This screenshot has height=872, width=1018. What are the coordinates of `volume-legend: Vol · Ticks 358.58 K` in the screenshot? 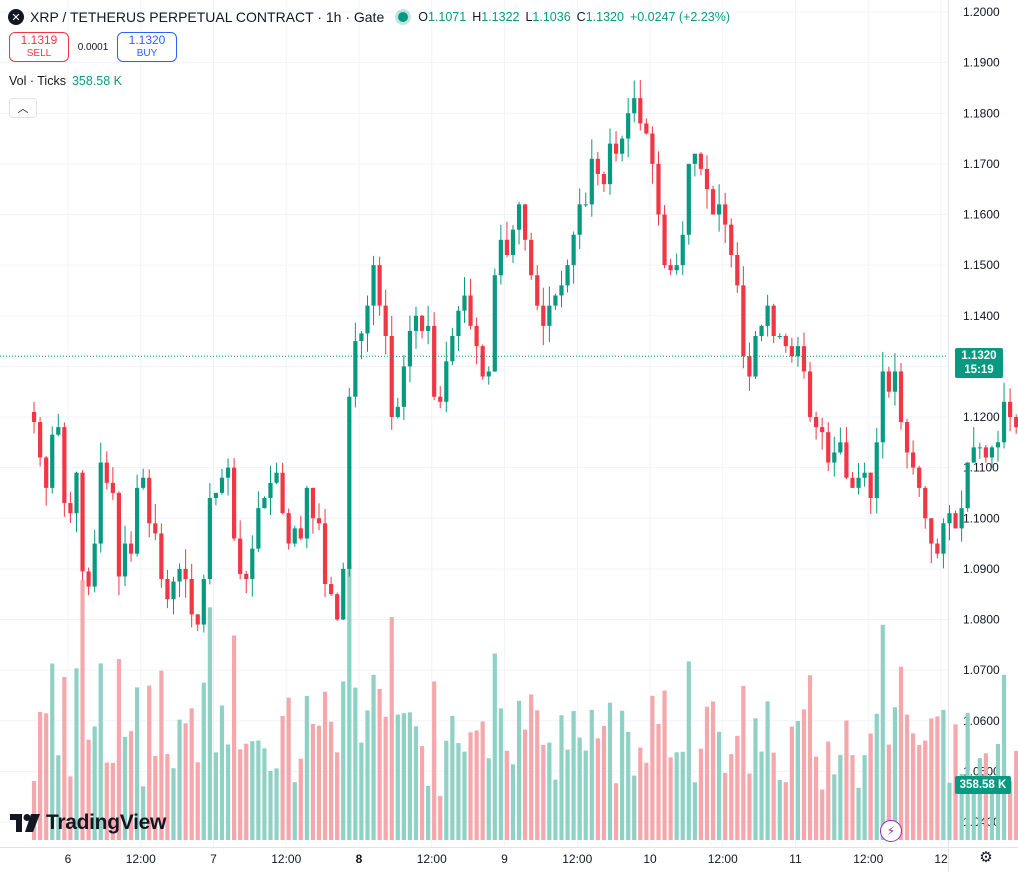 It's located at (65, 81).